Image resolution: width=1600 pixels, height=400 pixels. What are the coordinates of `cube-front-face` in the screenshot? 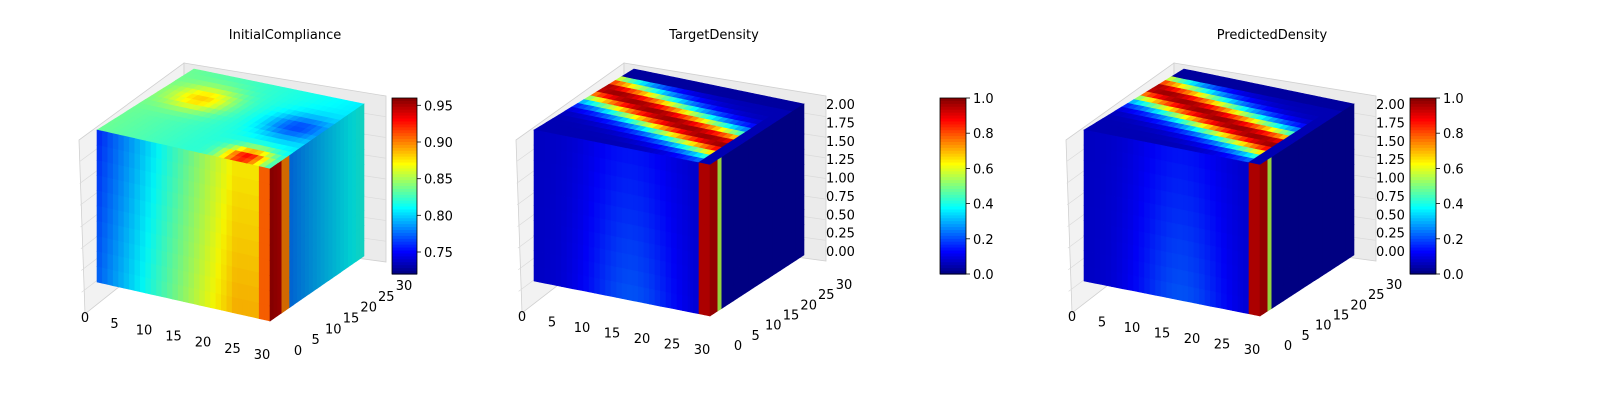 It's located at (622, 223).